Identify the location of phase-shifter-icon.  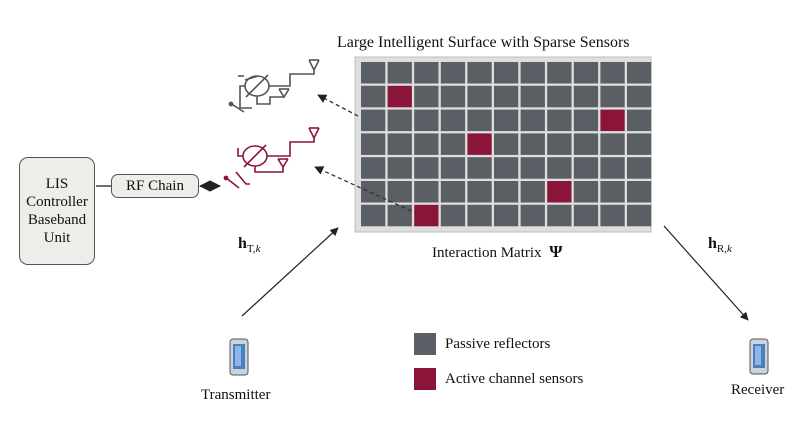
(255, 156).